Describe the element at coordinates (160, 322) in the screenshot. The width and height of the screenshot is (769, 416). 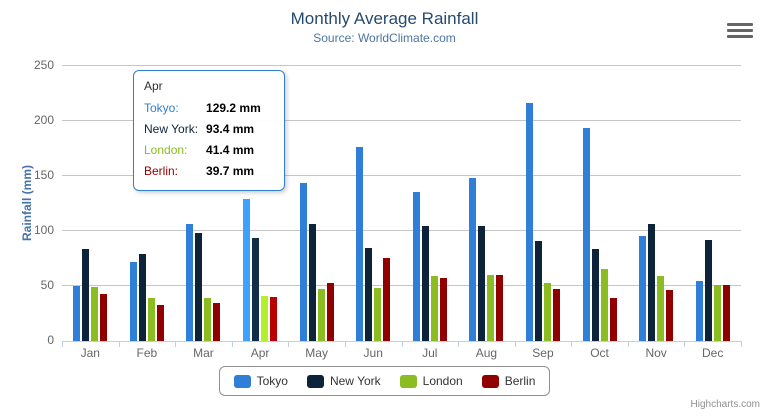
I see `bar-berlin-feb` at that location.